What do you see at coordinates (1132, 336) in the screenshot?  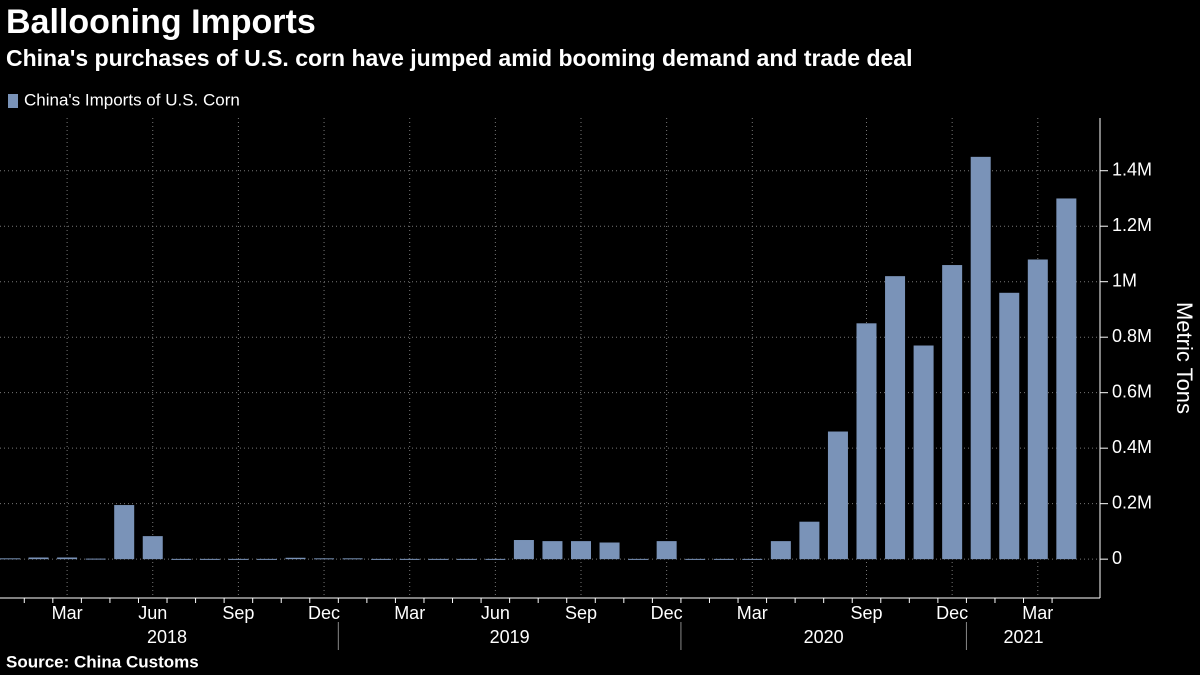 I see `y-tick-label: 0.8M` at bounding box center [1132, 336].